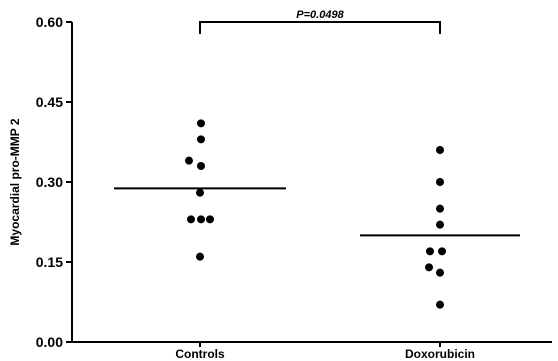 This screenshot has width=558, height=361. What do you see at coordinates (49, 22) in the screenshot?
I see `y-tick-label: 0.60` at bounding box center [49, 22].